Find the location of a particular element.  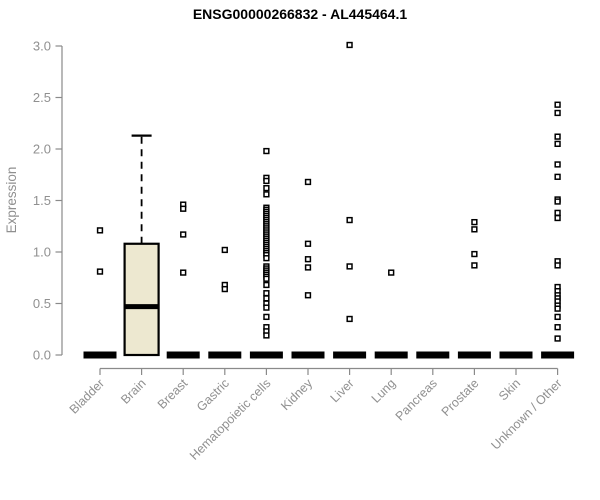

y-axis: 0.0 0.5 1.0 1.5 2.0 2.5 3.0 is located at coordinates (48, 201).